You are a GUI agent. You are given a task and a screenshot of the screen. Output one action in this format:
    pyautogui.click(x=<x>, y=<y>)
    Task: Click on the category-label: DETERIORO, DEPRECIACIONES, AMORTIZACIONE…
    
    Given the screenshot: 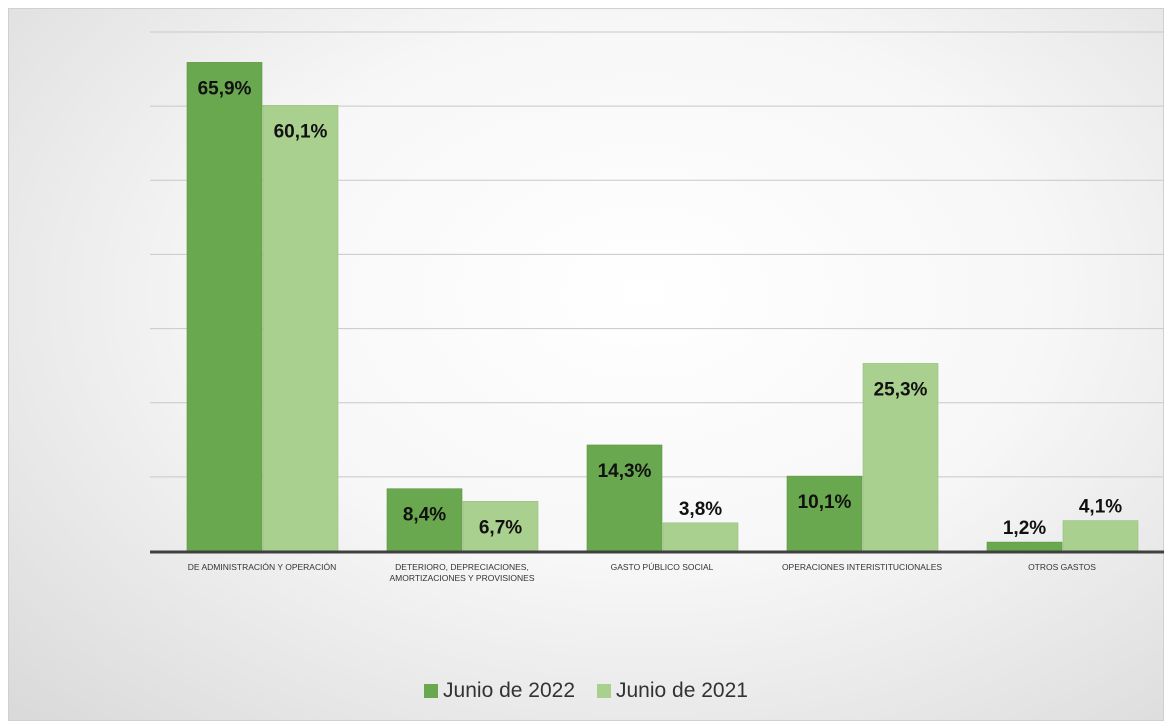 What is the action you would take?
    pyautogui.click(x=462, y=572)
    